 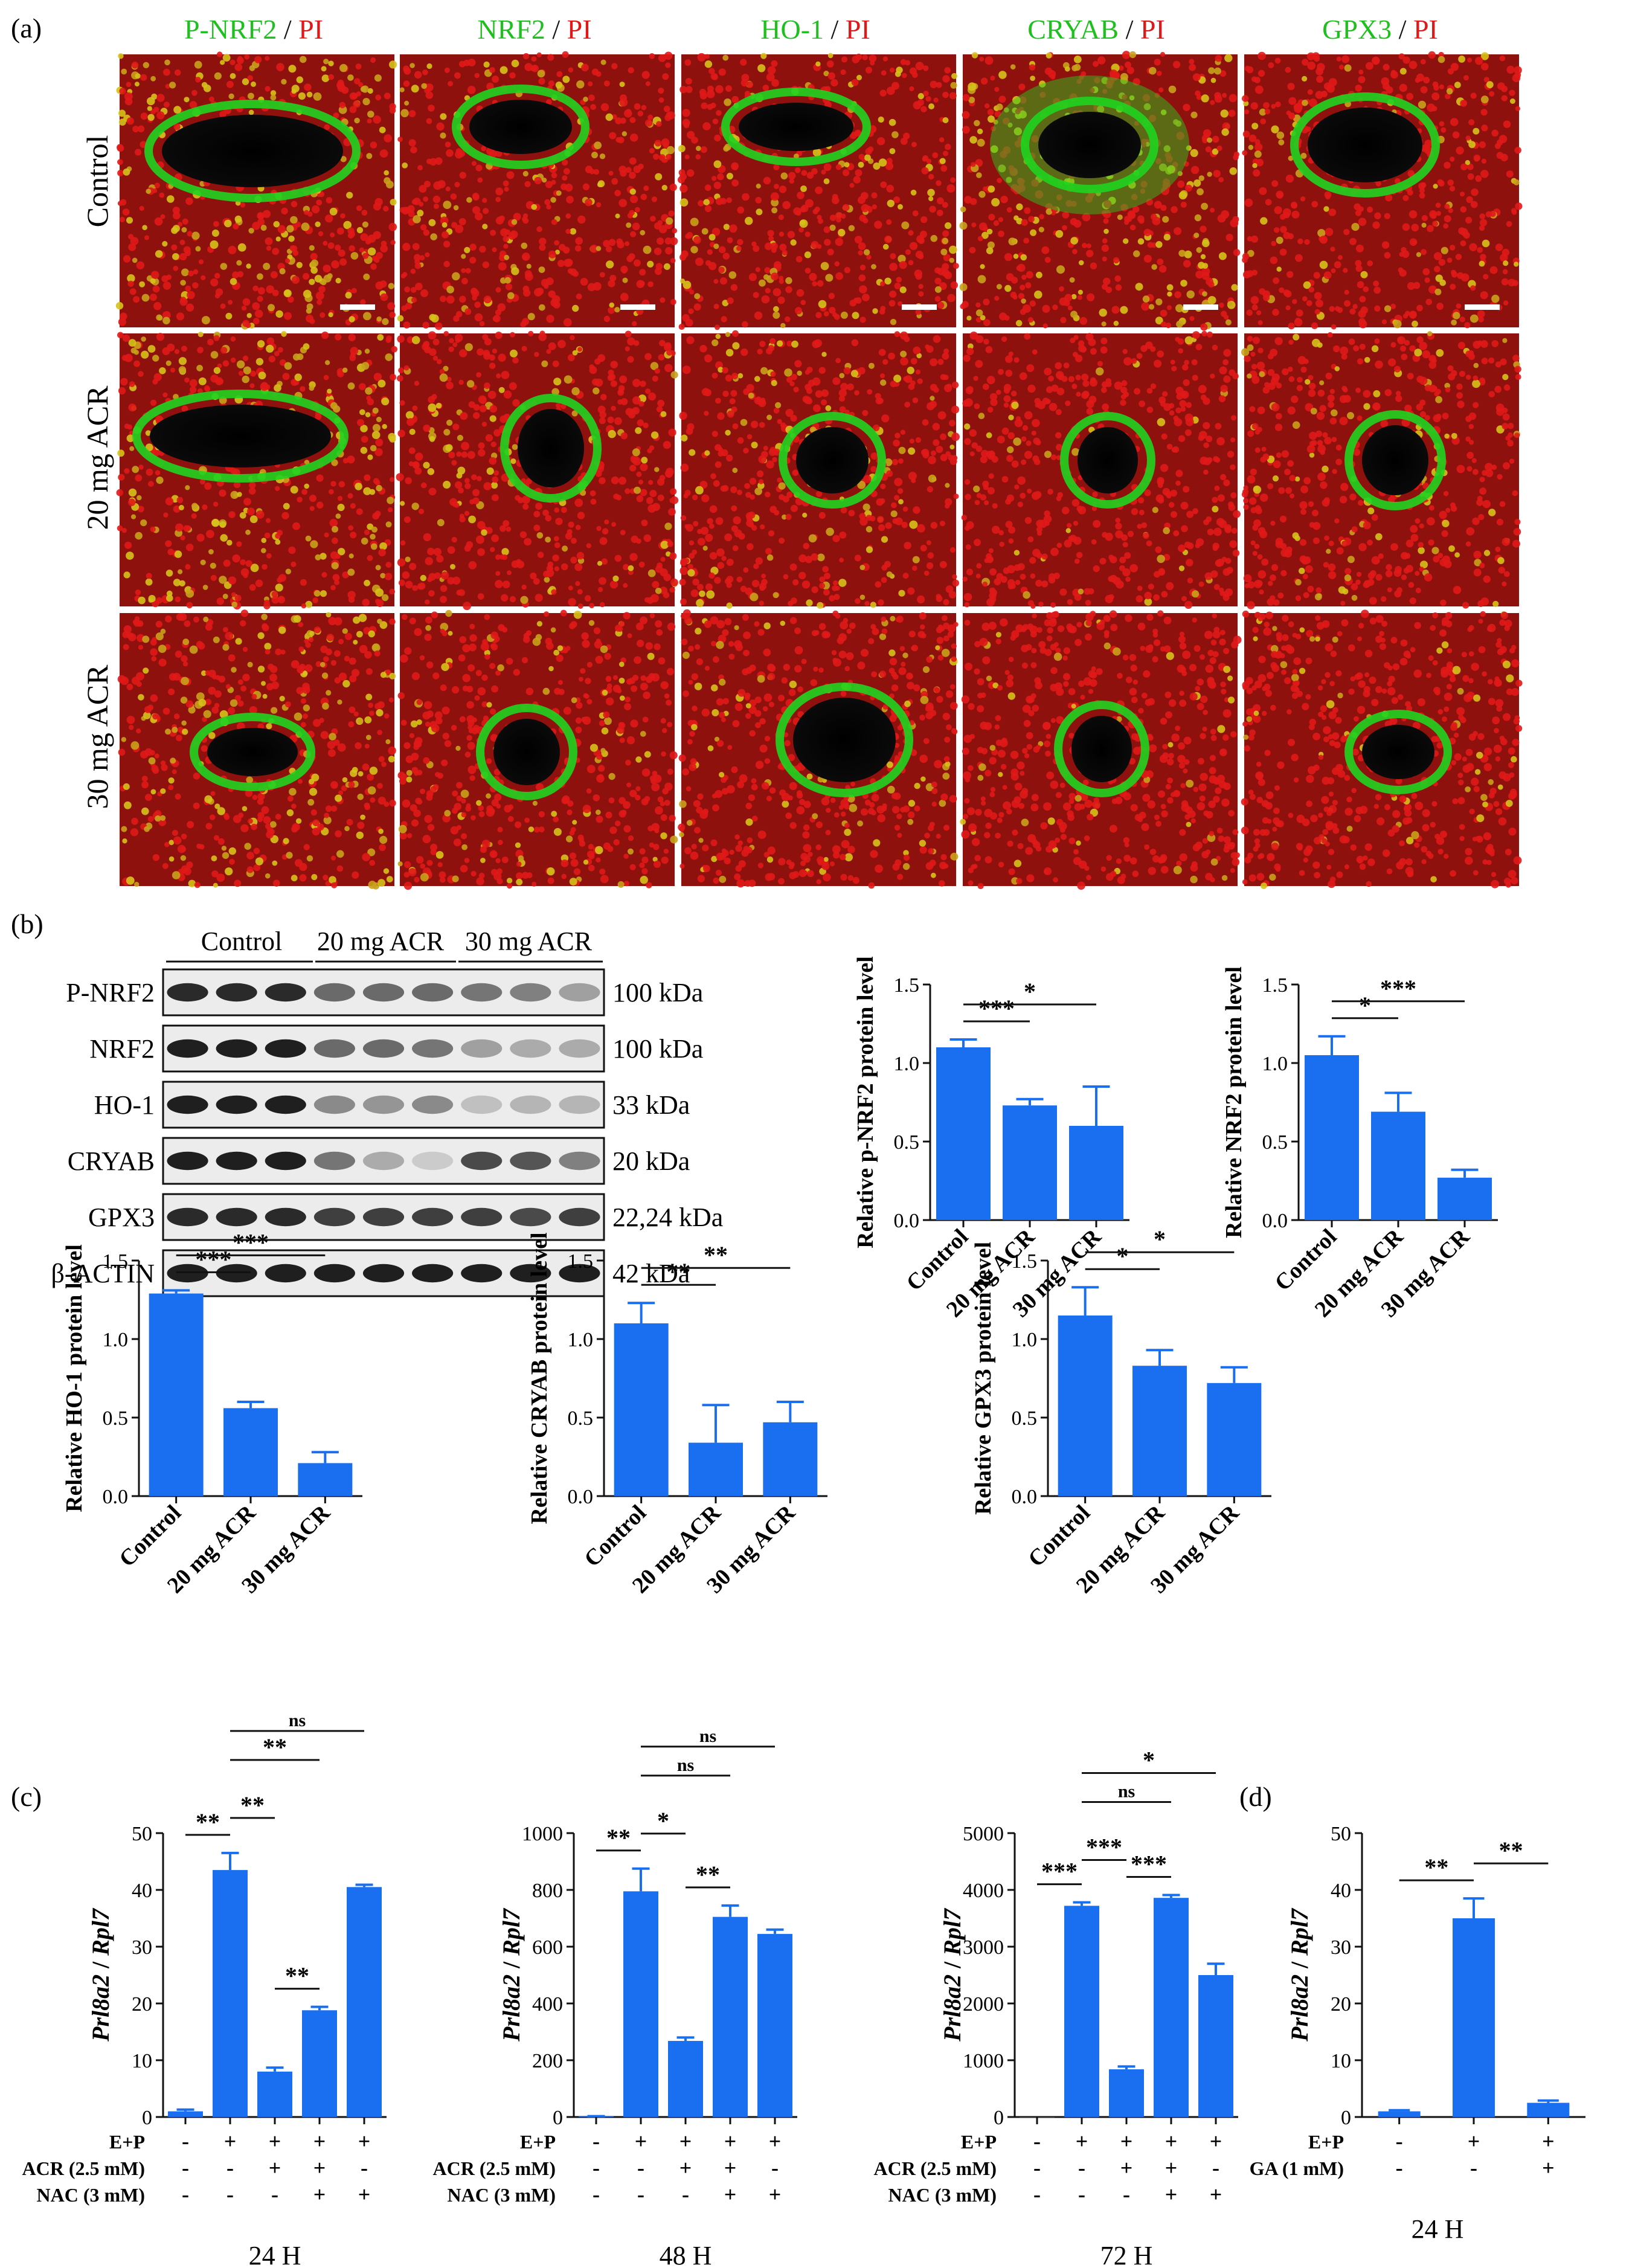 I want to click on row-label-30mg: 30 mg ACR, so click(x=97, y=737).